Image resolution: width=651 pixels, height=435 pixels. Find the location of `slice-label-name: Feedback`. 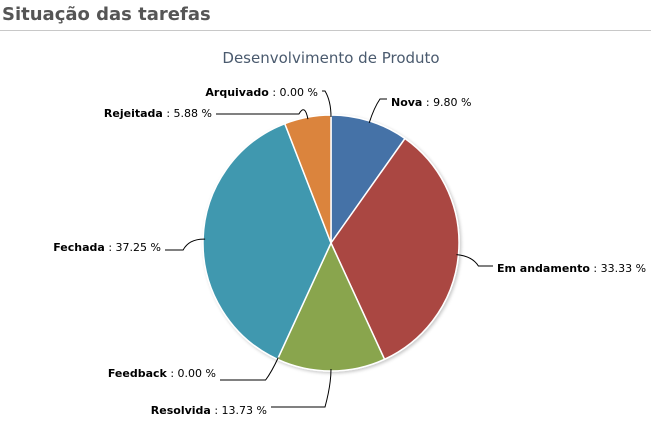

slice-label-name: Feedback is located at coordinates (138, 373).